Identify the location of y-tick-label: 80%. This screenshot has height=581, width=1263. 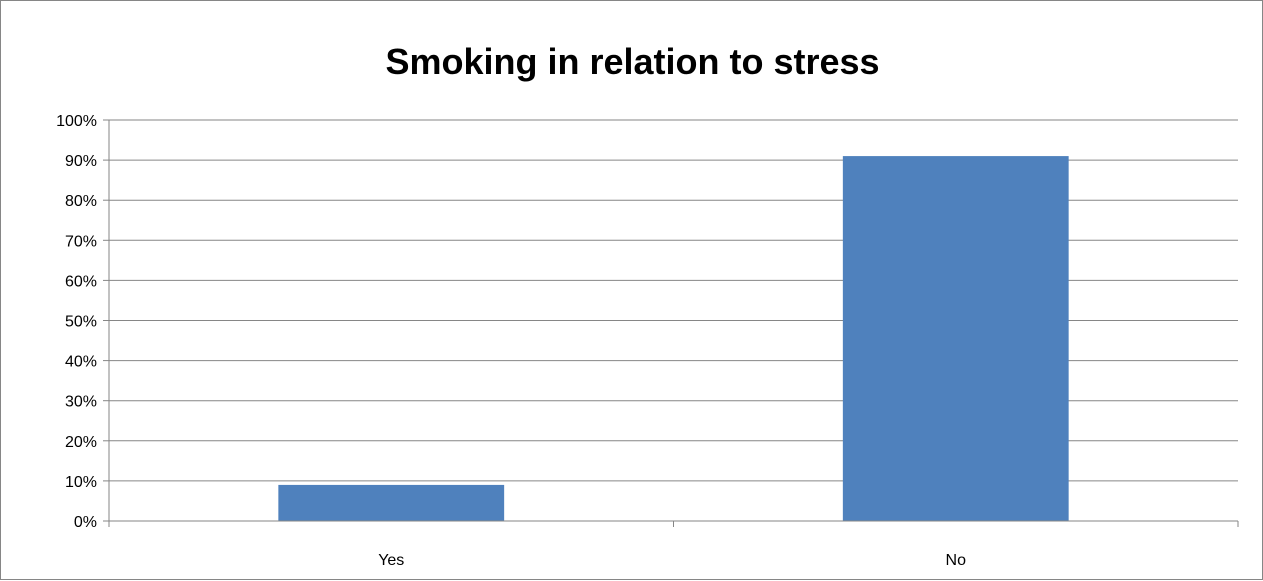
(81, 201).